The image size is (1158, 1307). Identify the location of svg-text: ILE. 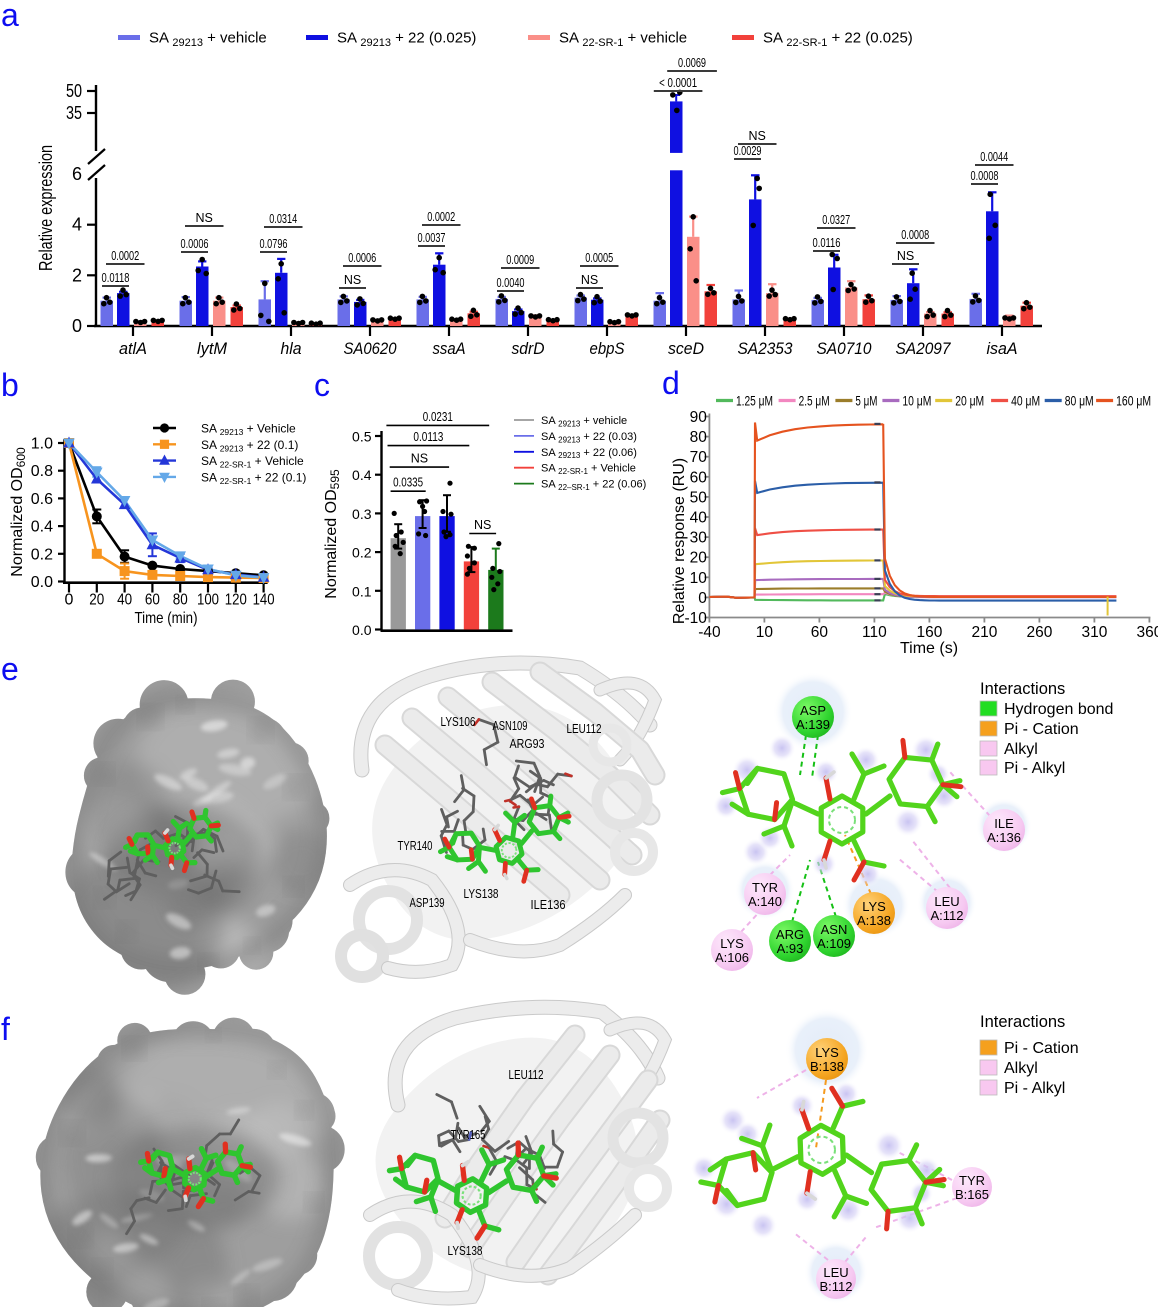
(1004, 823).